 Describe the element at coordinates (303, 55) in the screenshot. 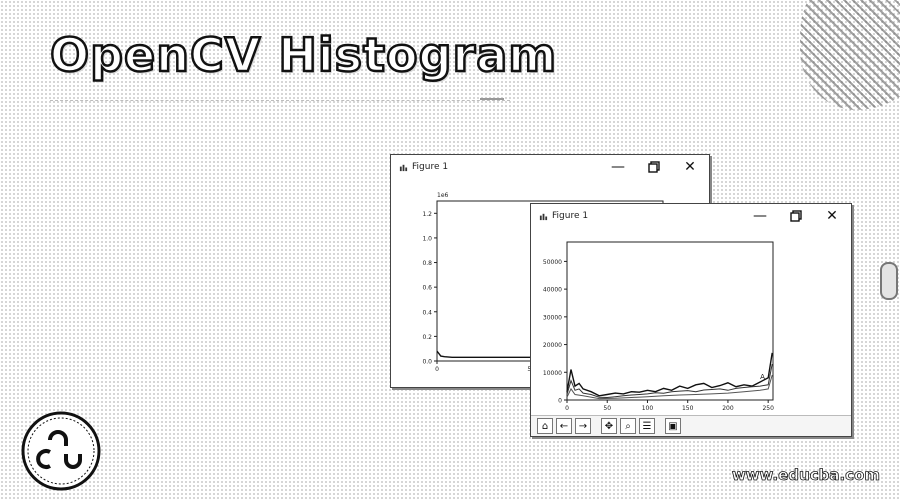

I see `page-title: OpenCV Histogram` at that location.